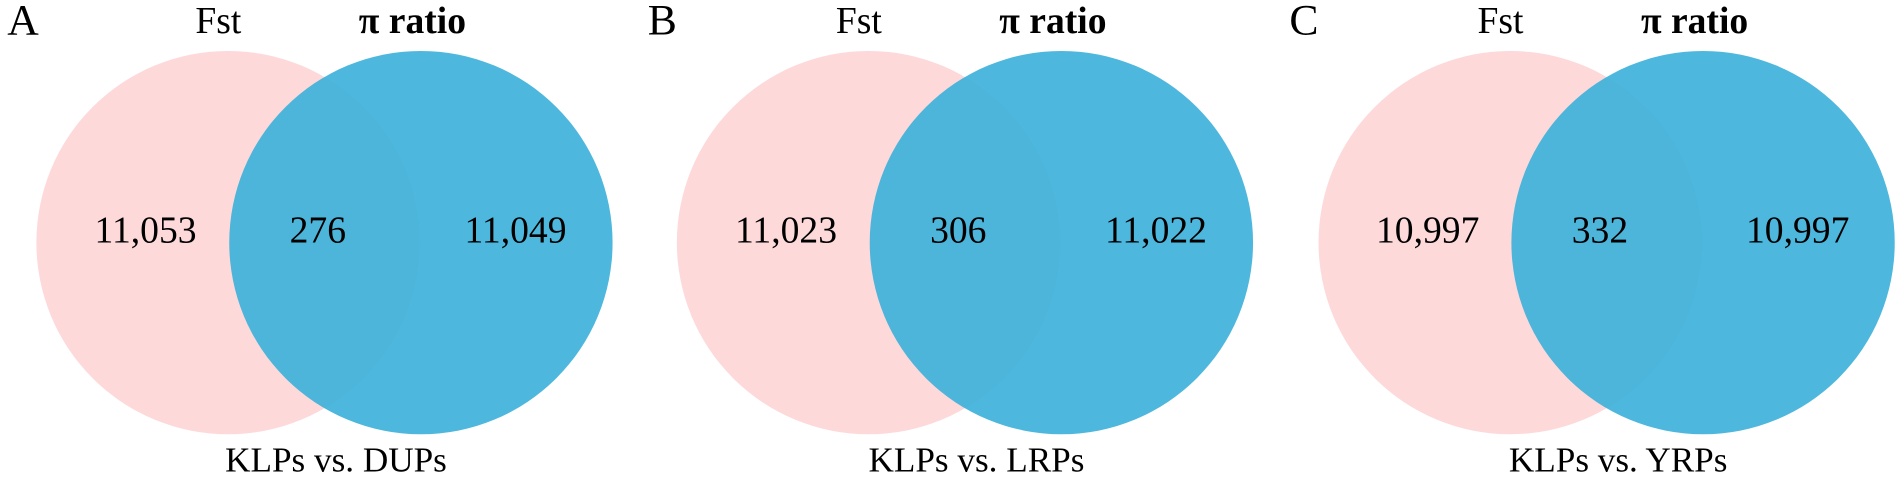 This screenshot has width=1902, height=477. What do you see at coordinates (1600, 231) in the screenshot?
I see `region-count: 332` at bounding box center [1600, 231].